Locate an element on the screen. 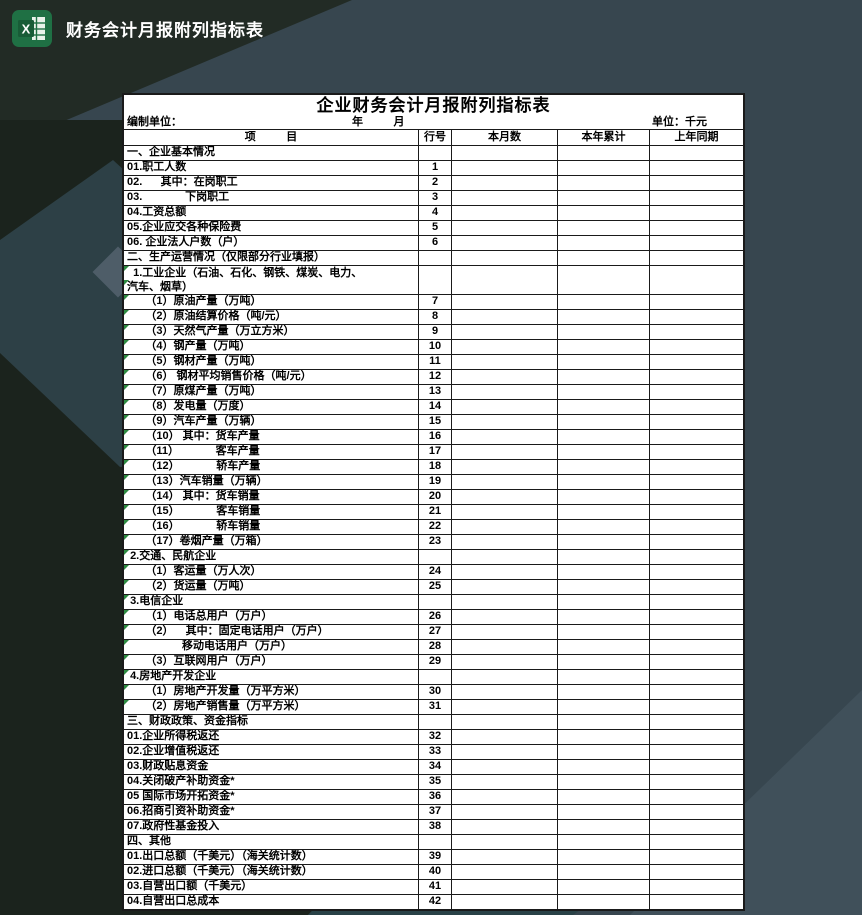  item-cell: 04.自营出口总成本 is located at coordinates (271, 902).